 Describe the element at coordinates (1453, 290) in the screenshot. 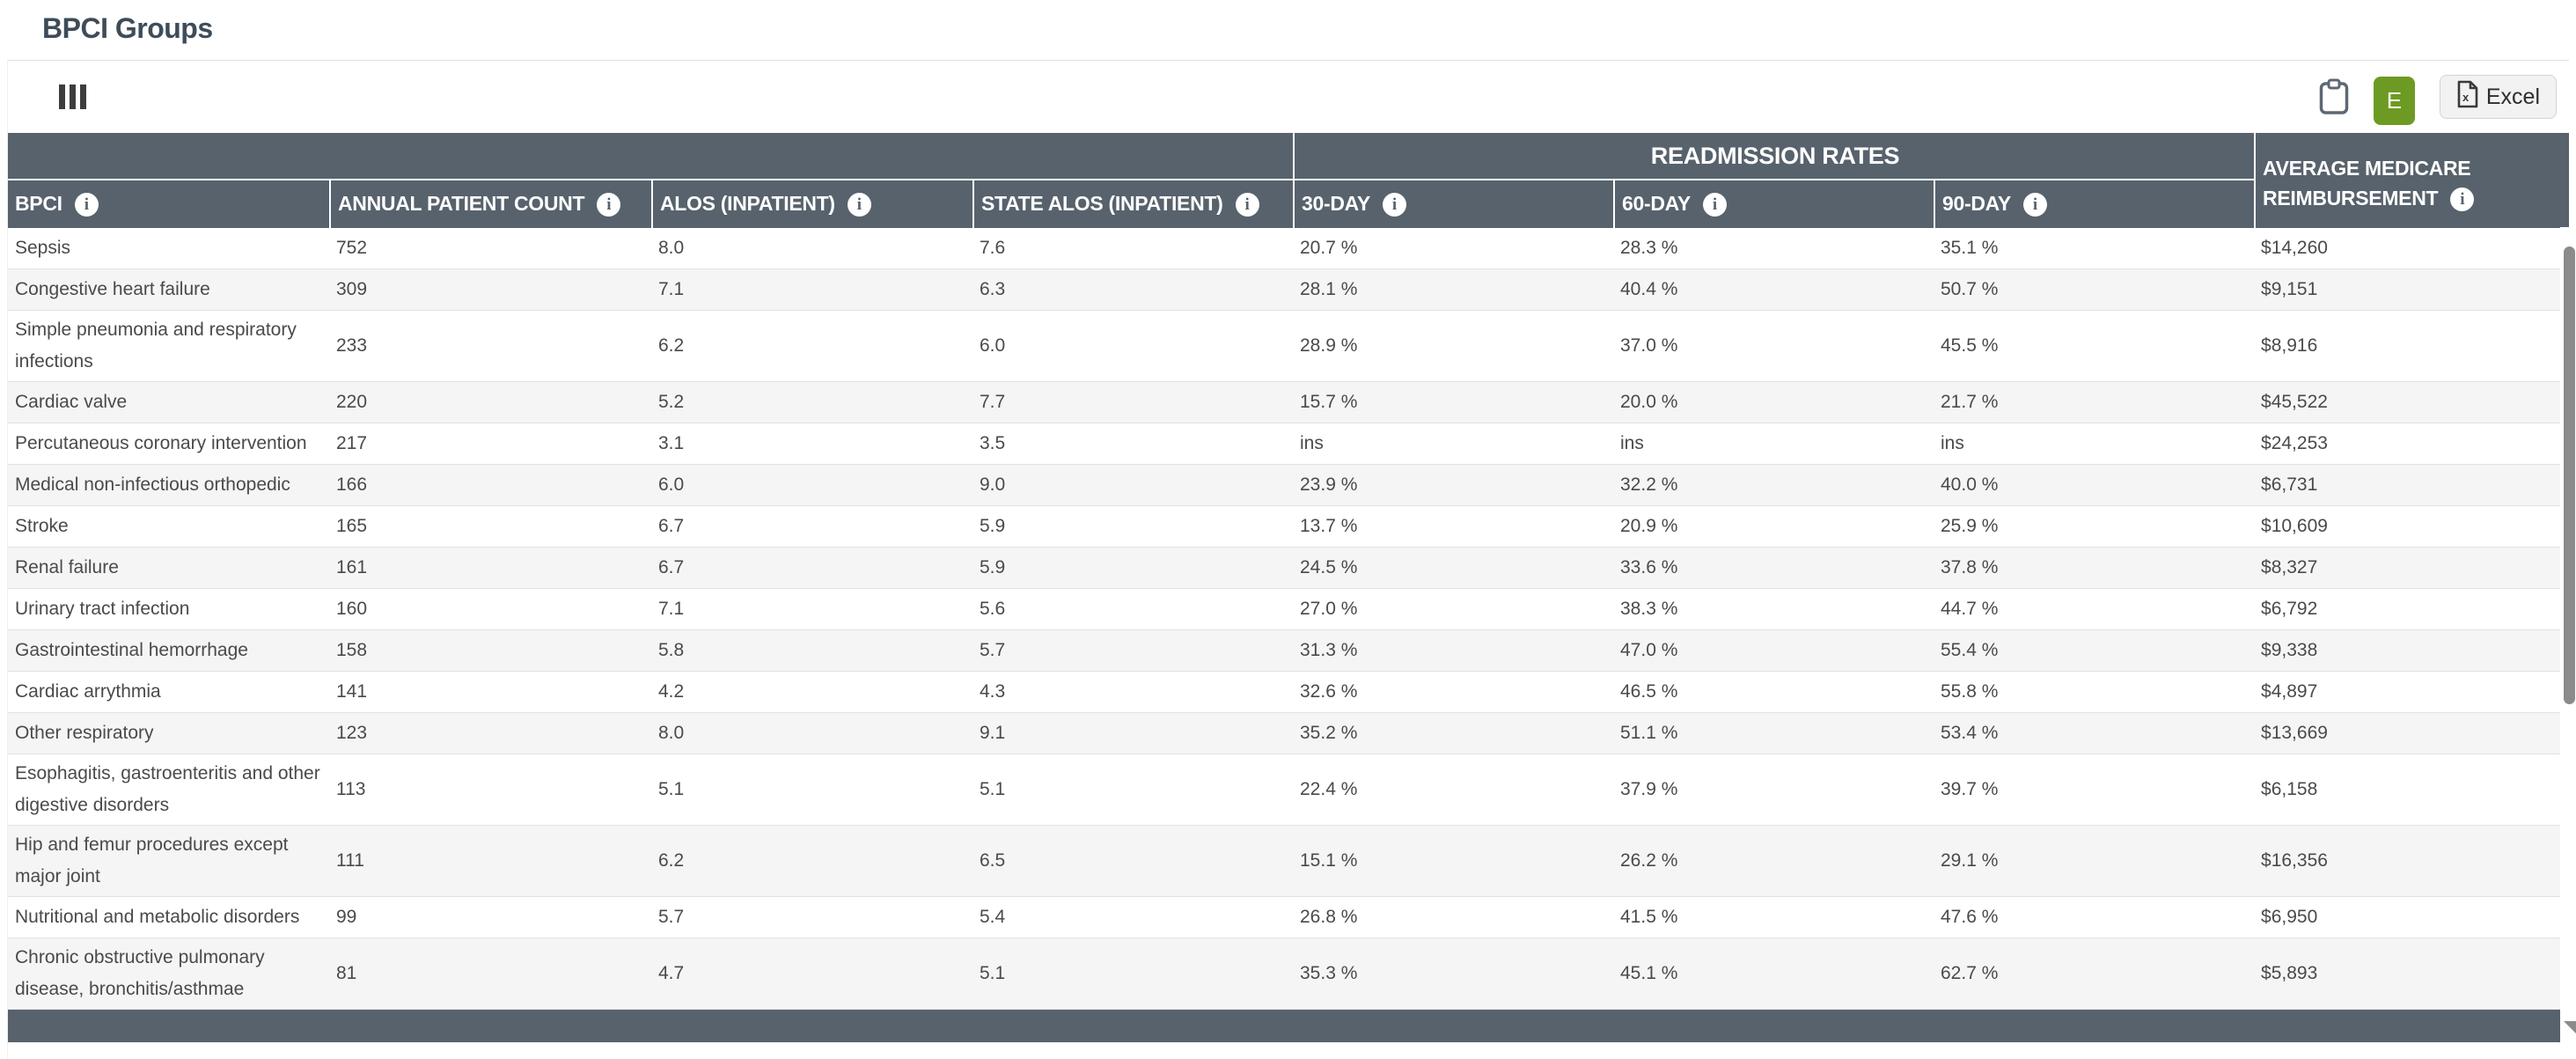

I see `cell-day30: 28.1 %` at that location.